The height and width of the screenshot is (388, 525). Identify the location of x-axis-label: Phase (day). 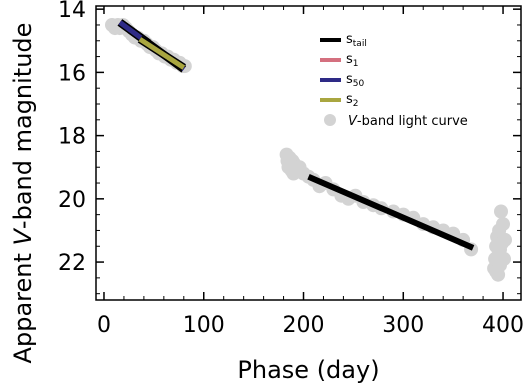
(308, 370).